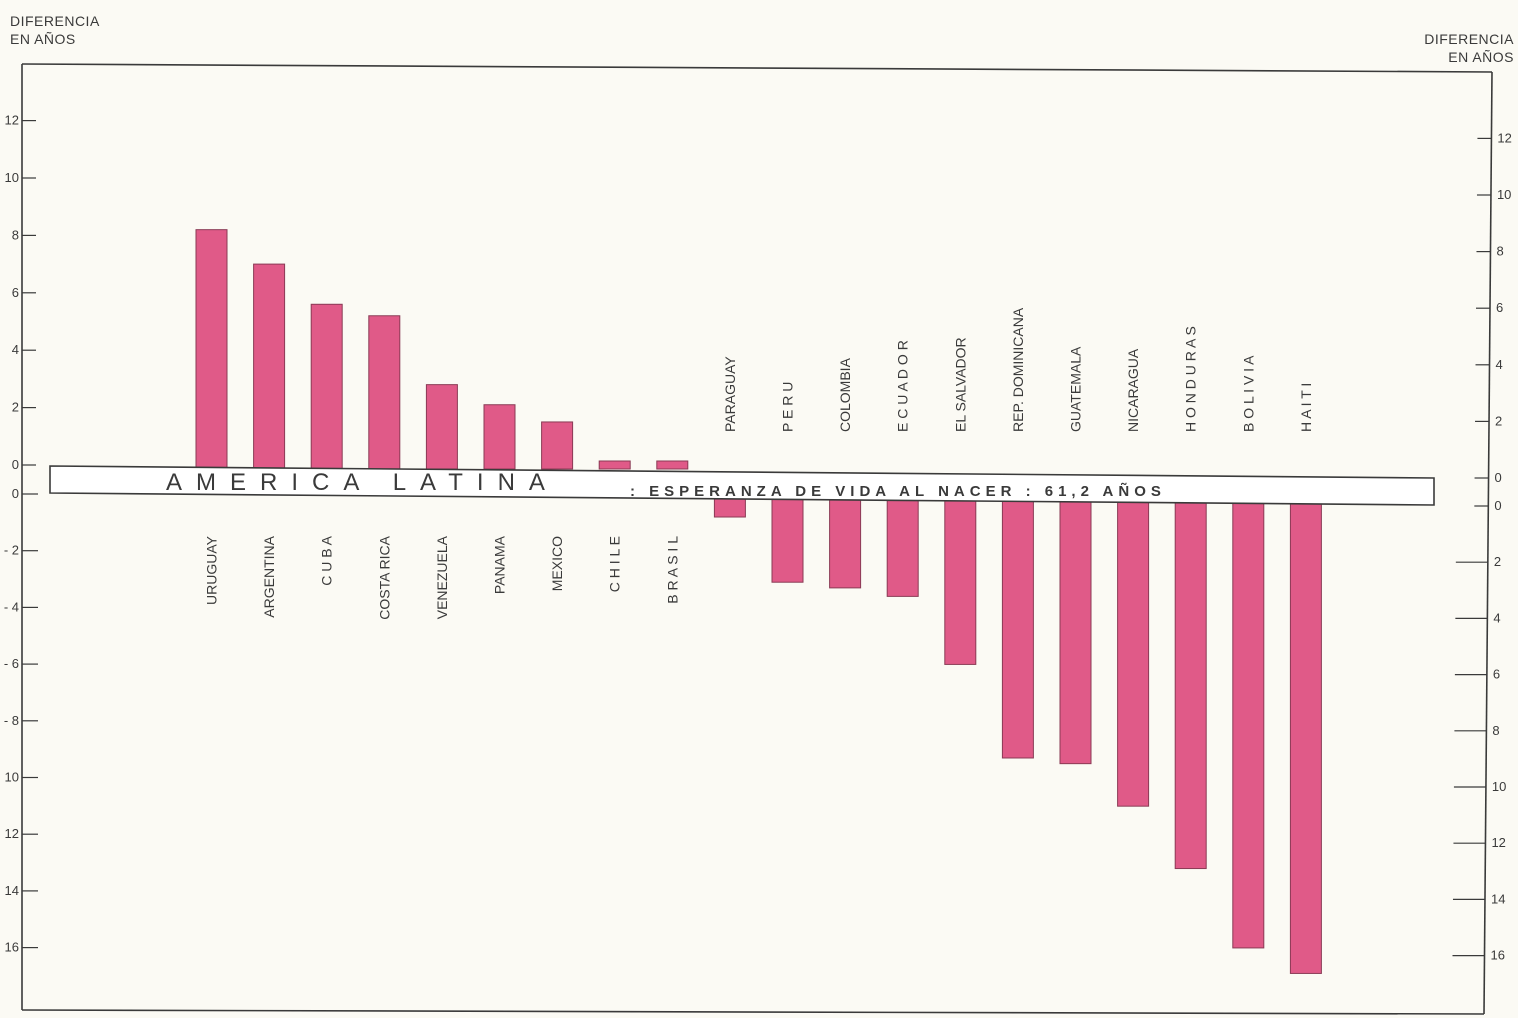 The height and width of the screenshot is (1018, 1518). What do you see at coordinates (1498, 898) in the screenshot?
I see `right-tick-label: 14` at bounding box center [1498, 898].